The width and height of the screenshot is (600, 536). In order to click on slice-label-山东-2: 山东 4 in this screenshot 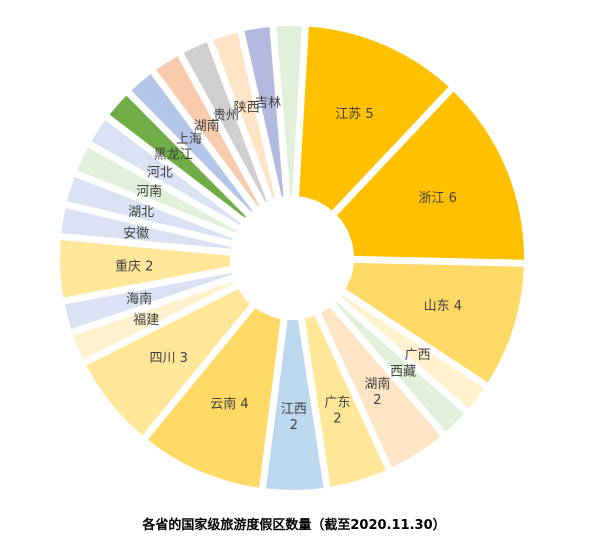, I will do `click(443, 306)`.